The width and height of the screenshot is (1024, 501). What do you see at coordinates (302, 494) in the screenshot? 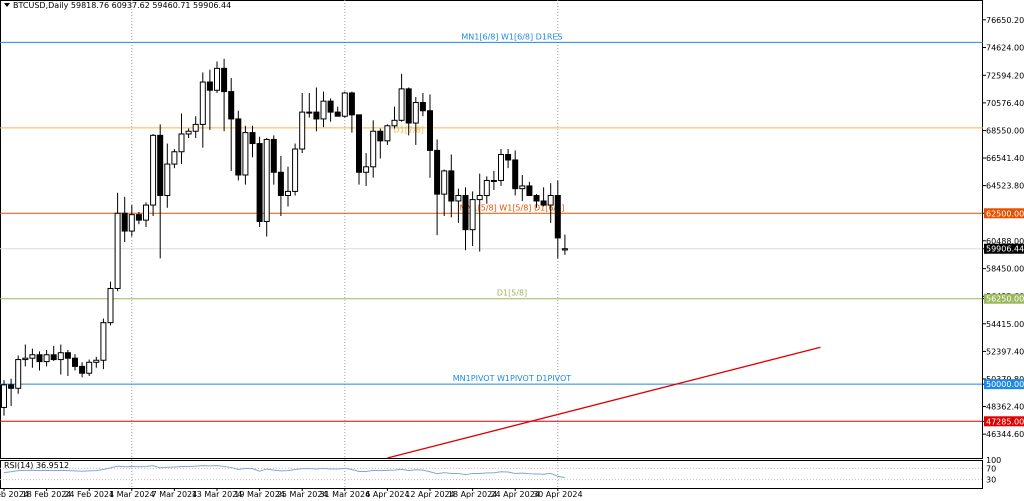
I see `date-label: 25 Mar 2024` at bounding box center [302, 494].